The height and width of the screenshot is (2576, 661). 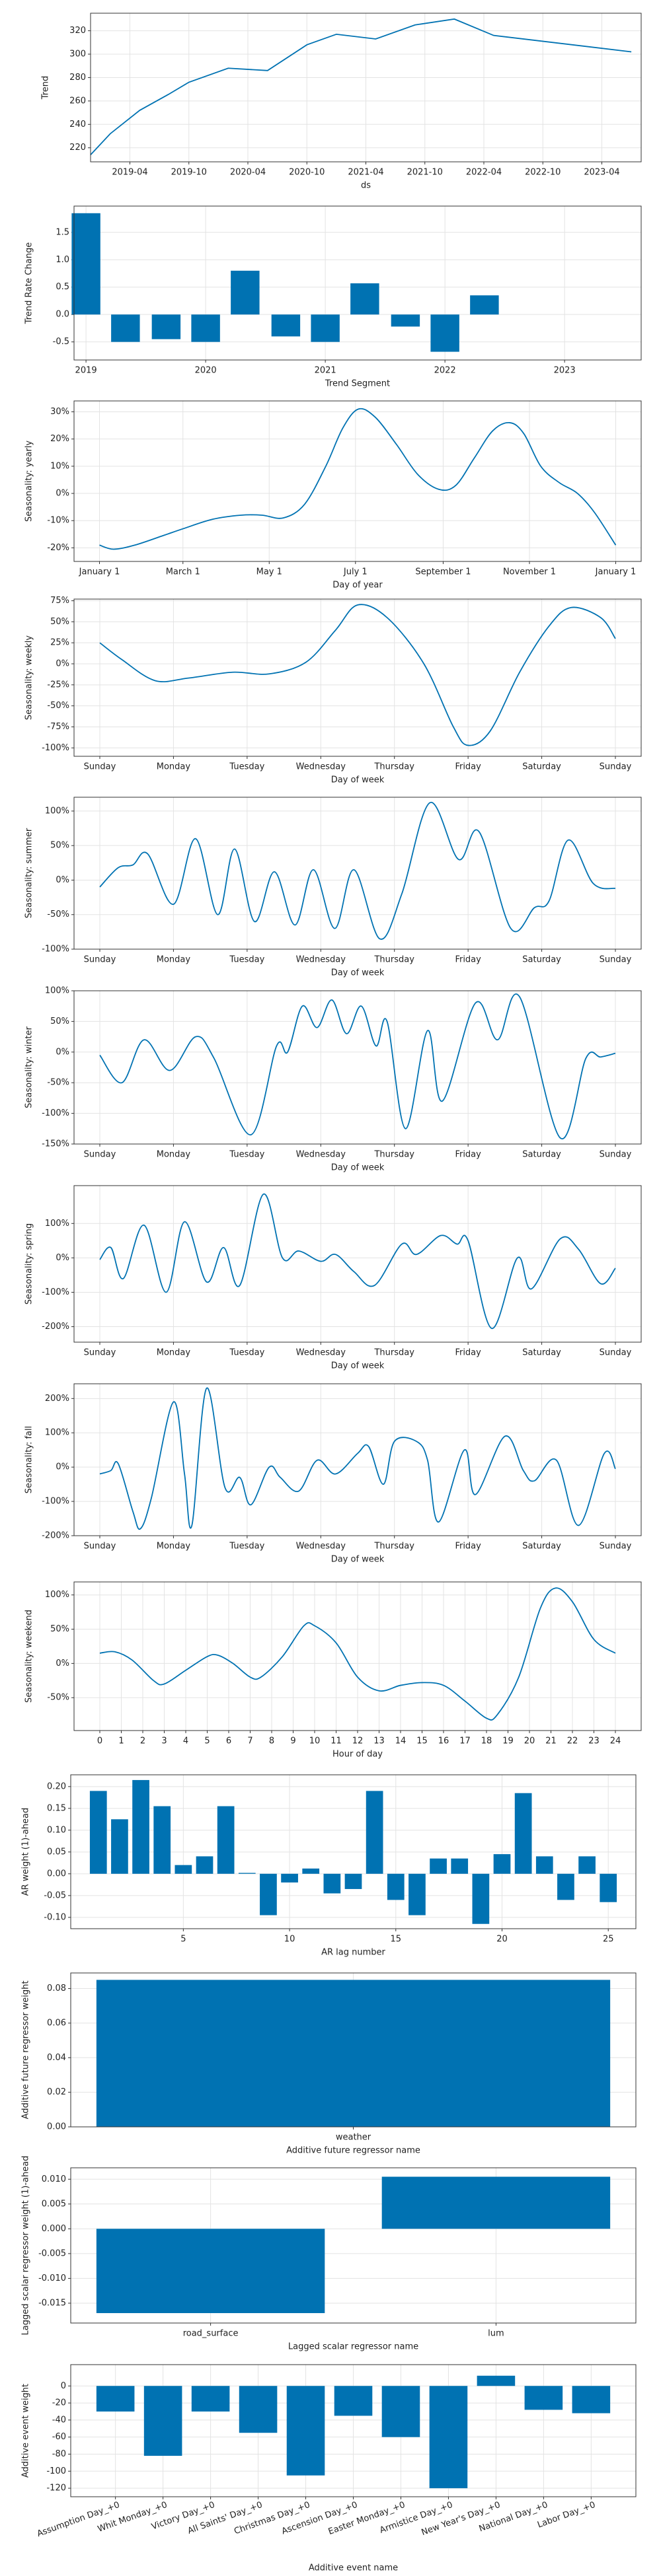 What do you see at coordinates (353, 2568) in the screenshot?
I see `x-axis-label: Additive event name` at bounding box center [353, 2568].